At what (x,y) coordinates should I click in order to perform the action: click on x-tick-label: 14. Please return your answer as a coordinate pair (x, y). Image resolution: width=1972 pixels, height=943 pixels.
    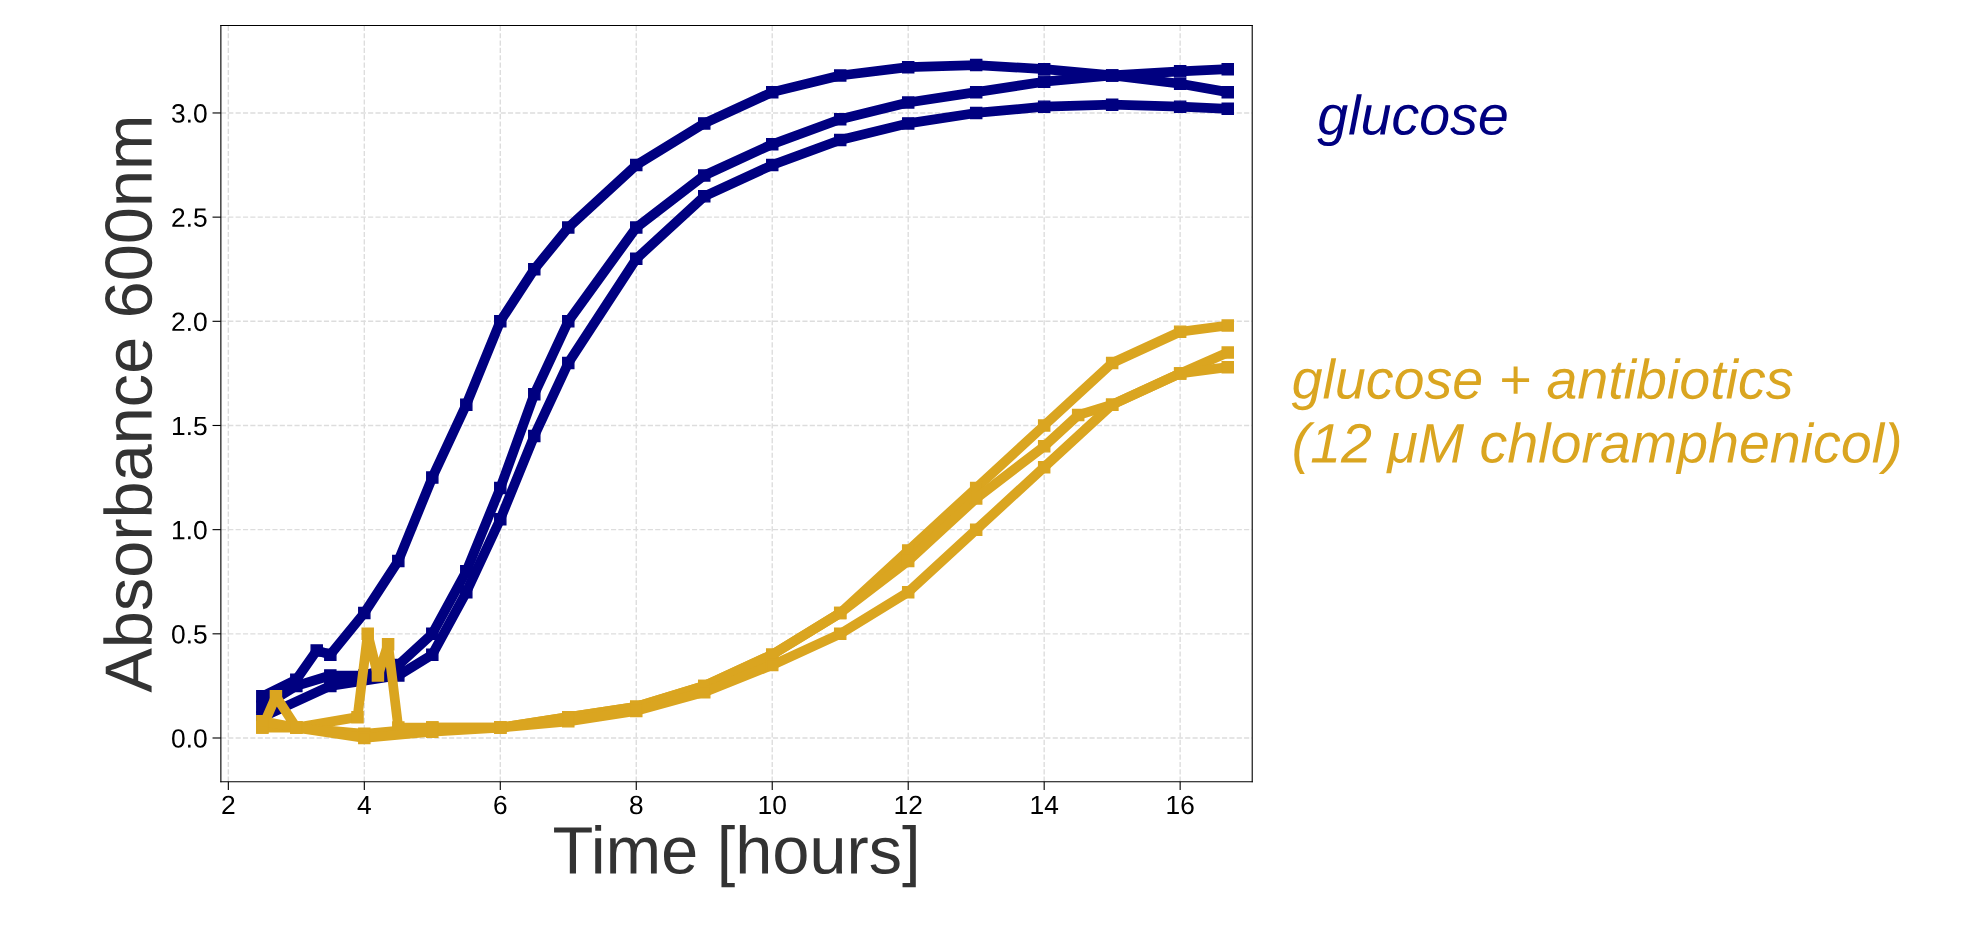
    Looking at the image, I should click on (1045, 805).